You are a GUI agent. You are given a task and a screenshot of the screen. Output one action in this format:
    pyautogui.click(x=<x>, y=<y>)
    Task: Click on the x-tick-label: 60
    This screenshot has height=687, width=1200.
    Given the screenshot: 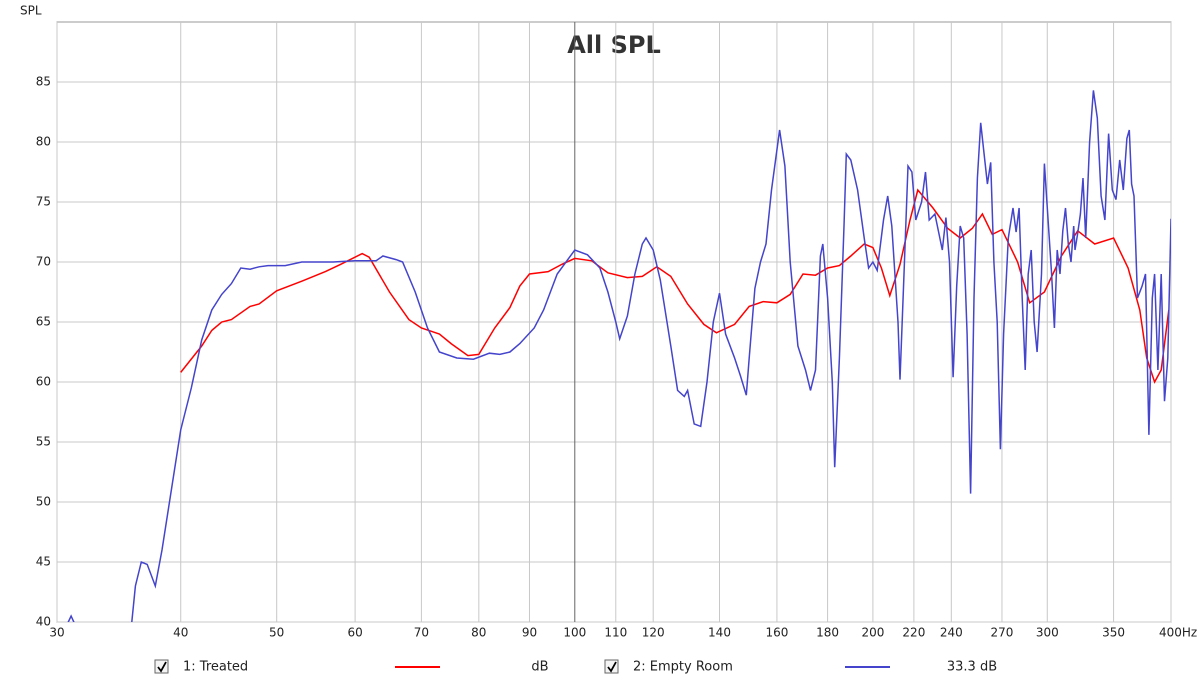 What is the action you would take?
    pyautogui.click(x=354, y=633)
    